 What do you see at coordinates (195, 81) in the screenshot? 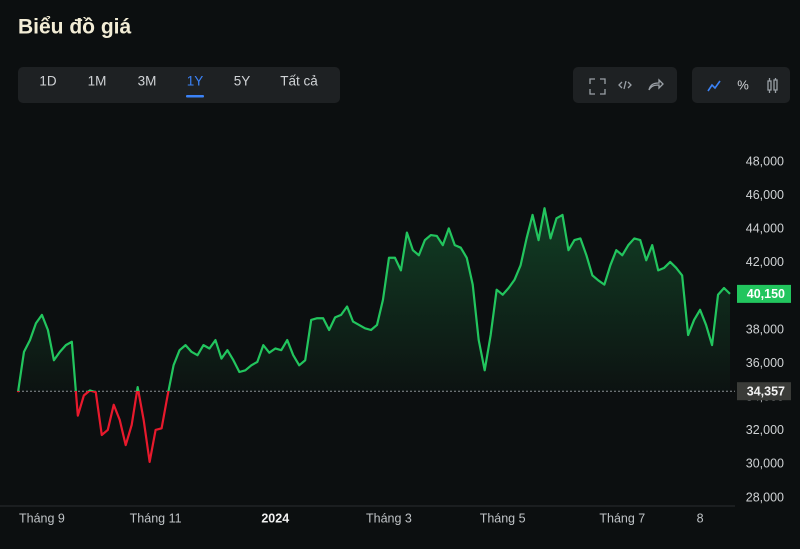
I see `range-tab: 1Y` at bounding box center [195, 81].